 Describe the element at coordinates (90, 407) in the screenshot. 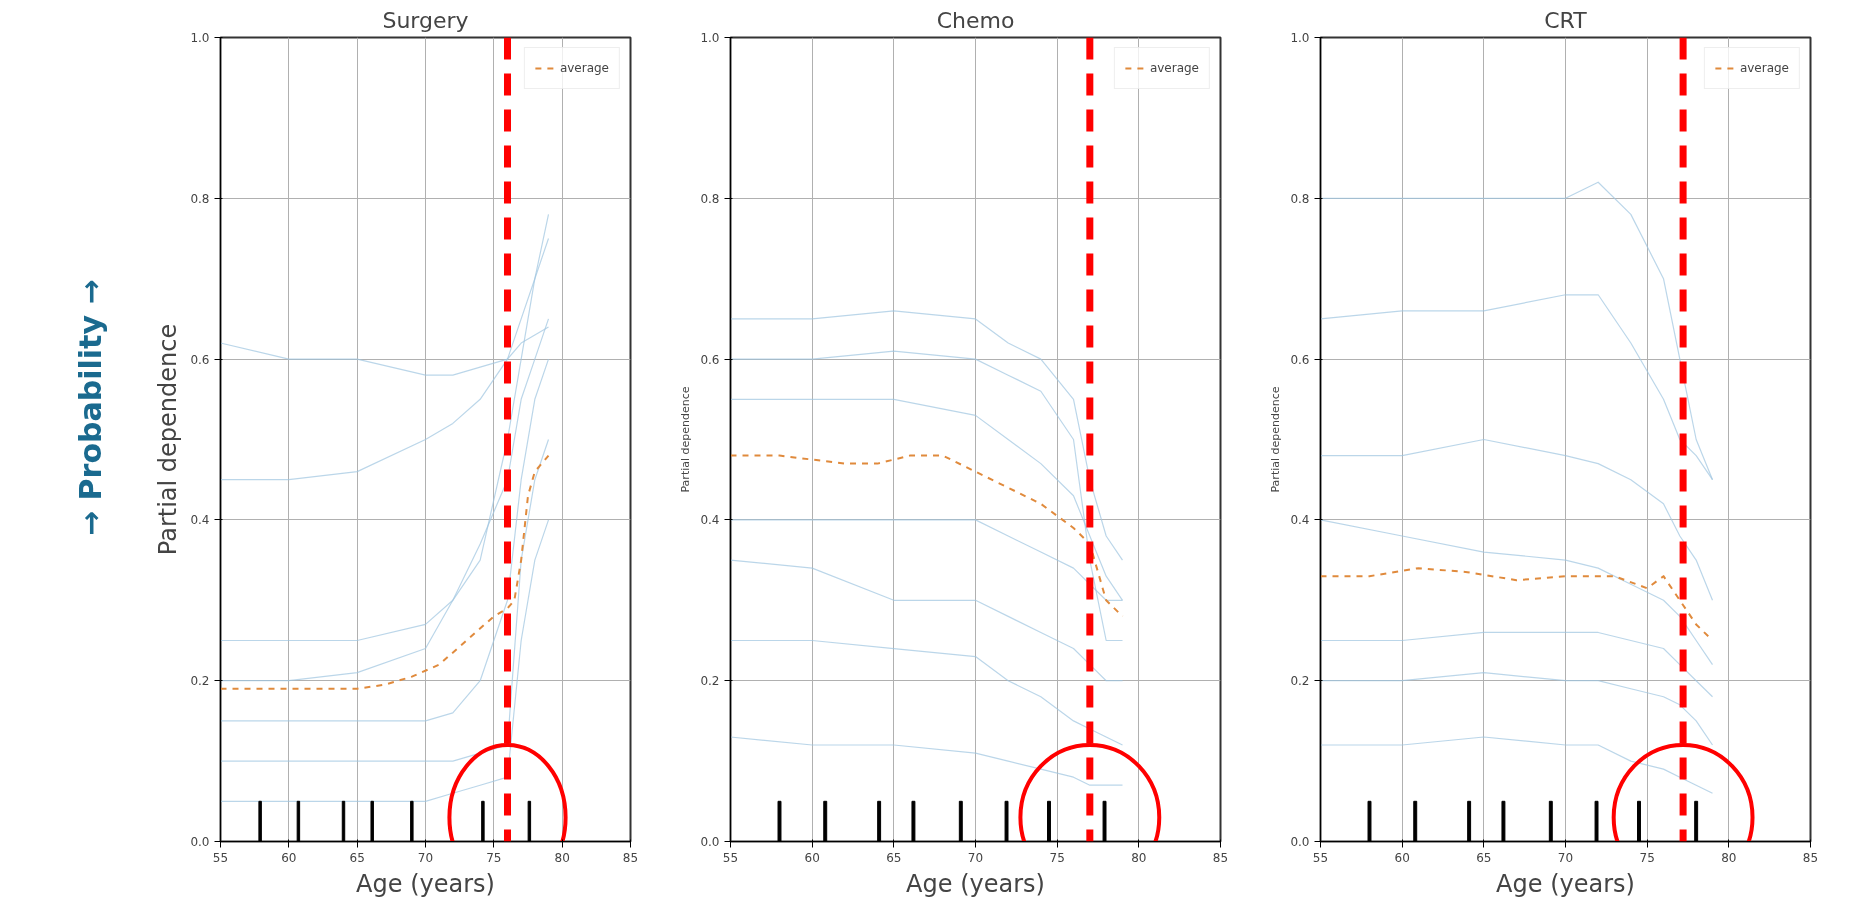

I see `text: → Probability →` at that location.